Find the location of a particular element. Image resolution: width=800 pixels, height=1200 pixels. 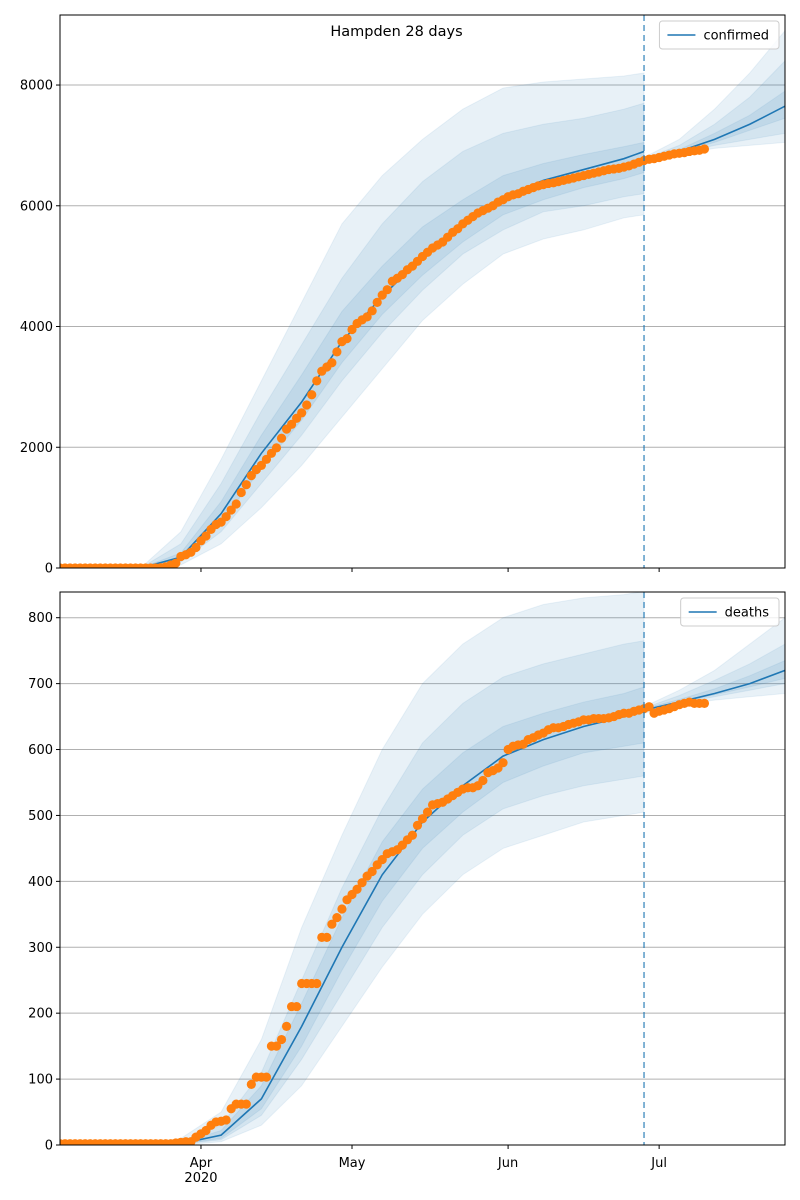

x-tick-label: Apr is located at coordinates (201, 1163).